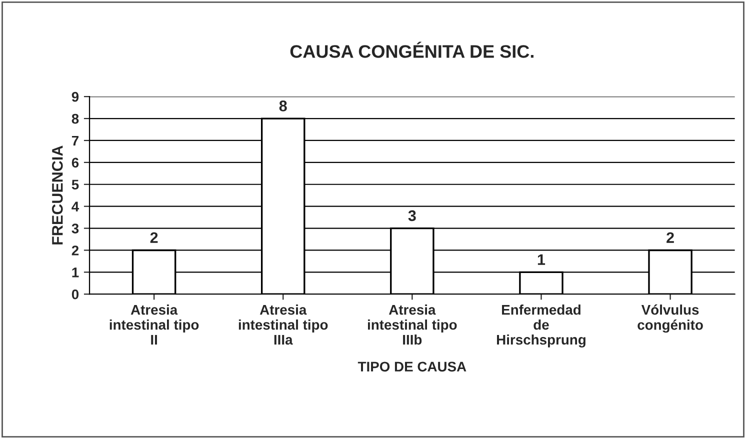 The image size is (746, 439). I want to click on x-tick-label: Vólvulus congénito, so click(670, 318).